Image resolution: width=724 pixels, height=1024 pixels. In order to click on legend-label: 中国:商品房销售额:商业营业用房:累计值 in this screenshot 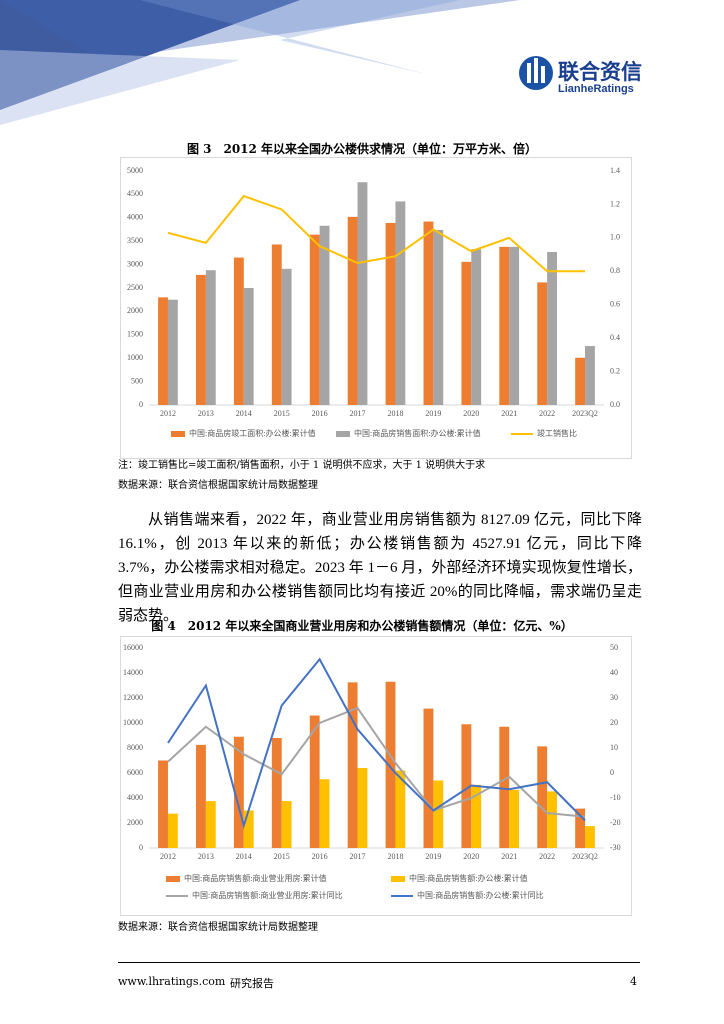, I will do `click(255, 878)`.